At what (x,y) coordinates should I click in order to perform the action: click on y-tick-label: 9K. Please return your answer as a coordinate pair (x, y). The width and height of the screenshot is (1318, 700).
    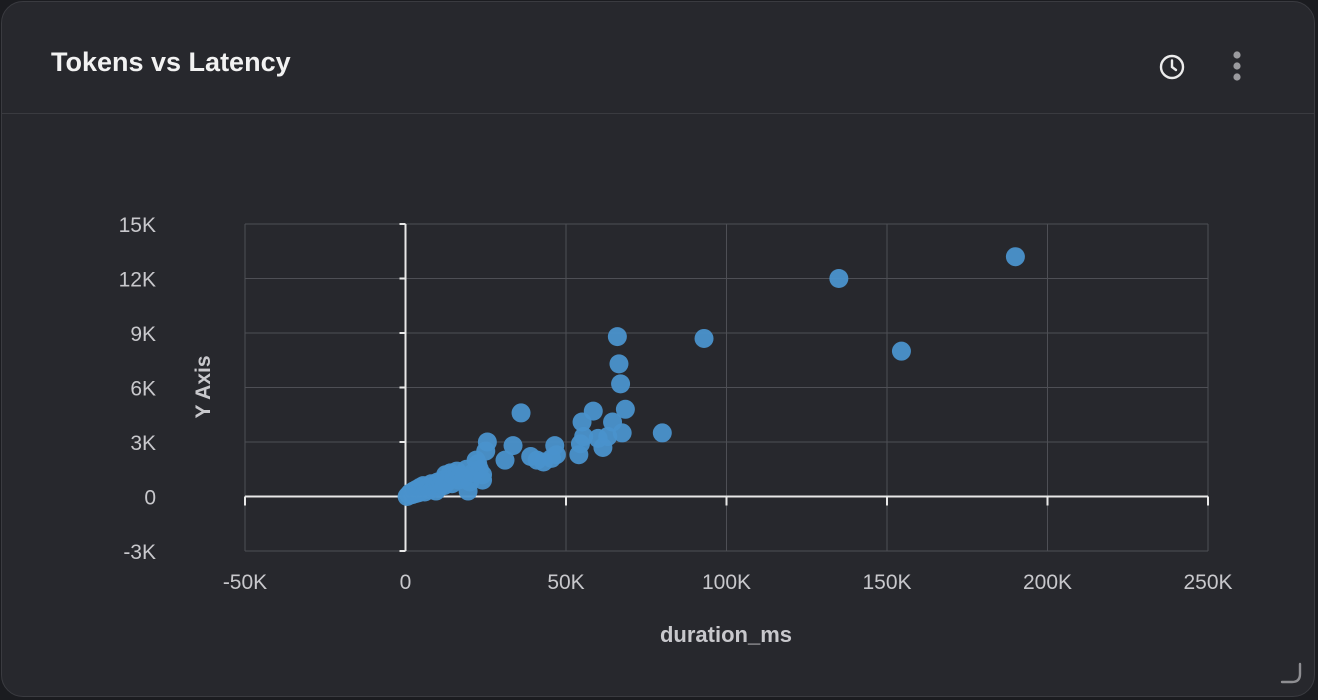
    Looking at the image, I should click on (143, 334).